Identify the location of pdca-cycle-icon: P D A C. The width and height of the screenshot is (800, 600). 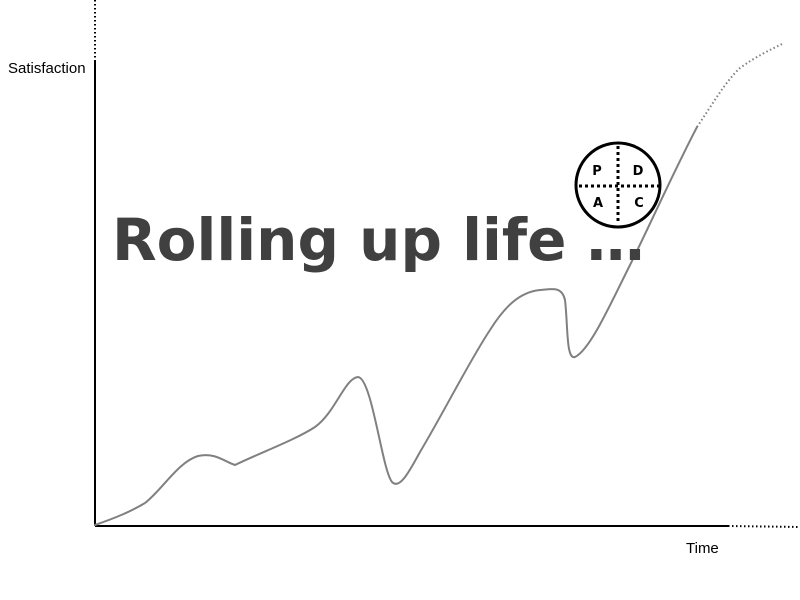
(618, 185).